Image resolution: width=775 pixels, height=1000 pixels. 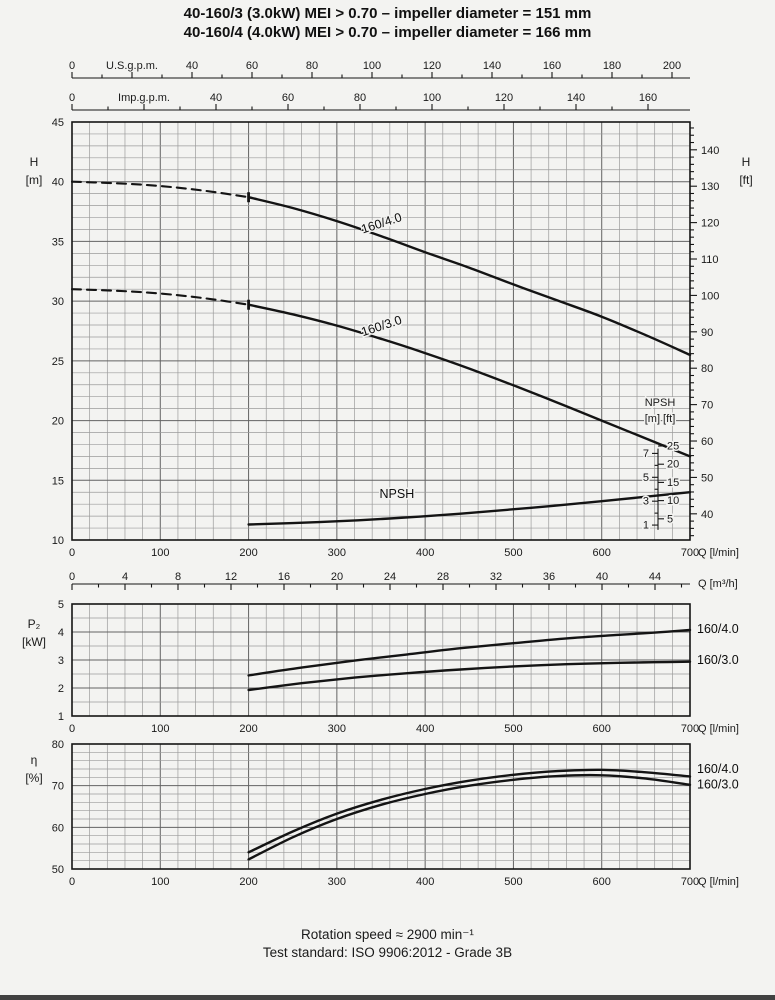 I want to click on y-tick-label: 30, so click(x=58, y=302).